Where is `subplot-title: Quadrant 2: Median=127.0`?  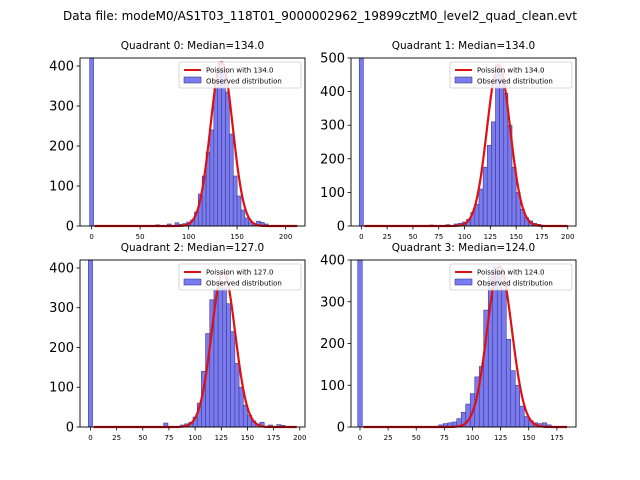
subplot-title: Quadrant 2: Median=127.0 is located at coordinates (192, 248).